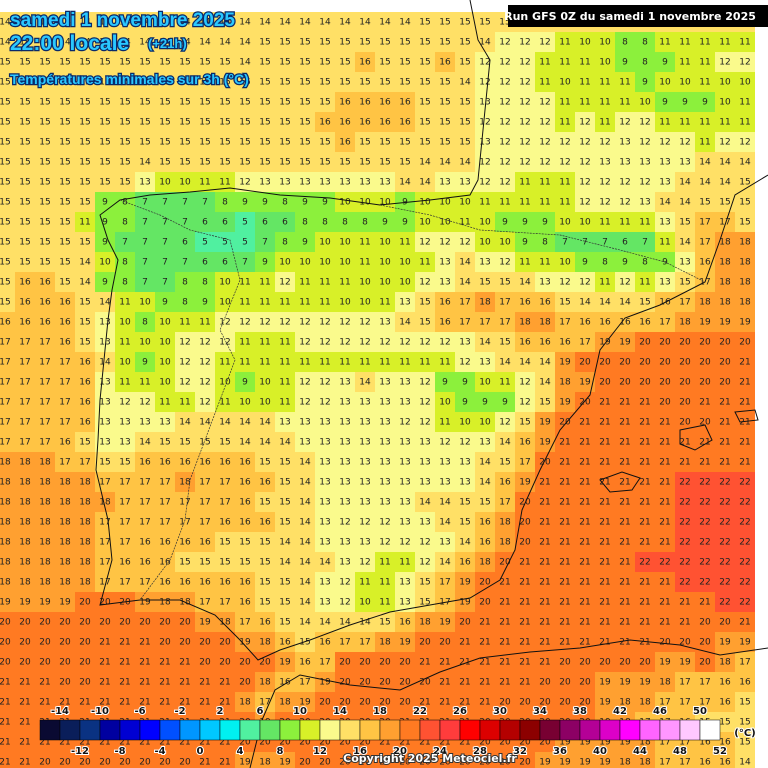  What do you see at coordinates (684, 563) in the screenshot?
I see `temperature-value: 22` at bounding box center [684, 563].